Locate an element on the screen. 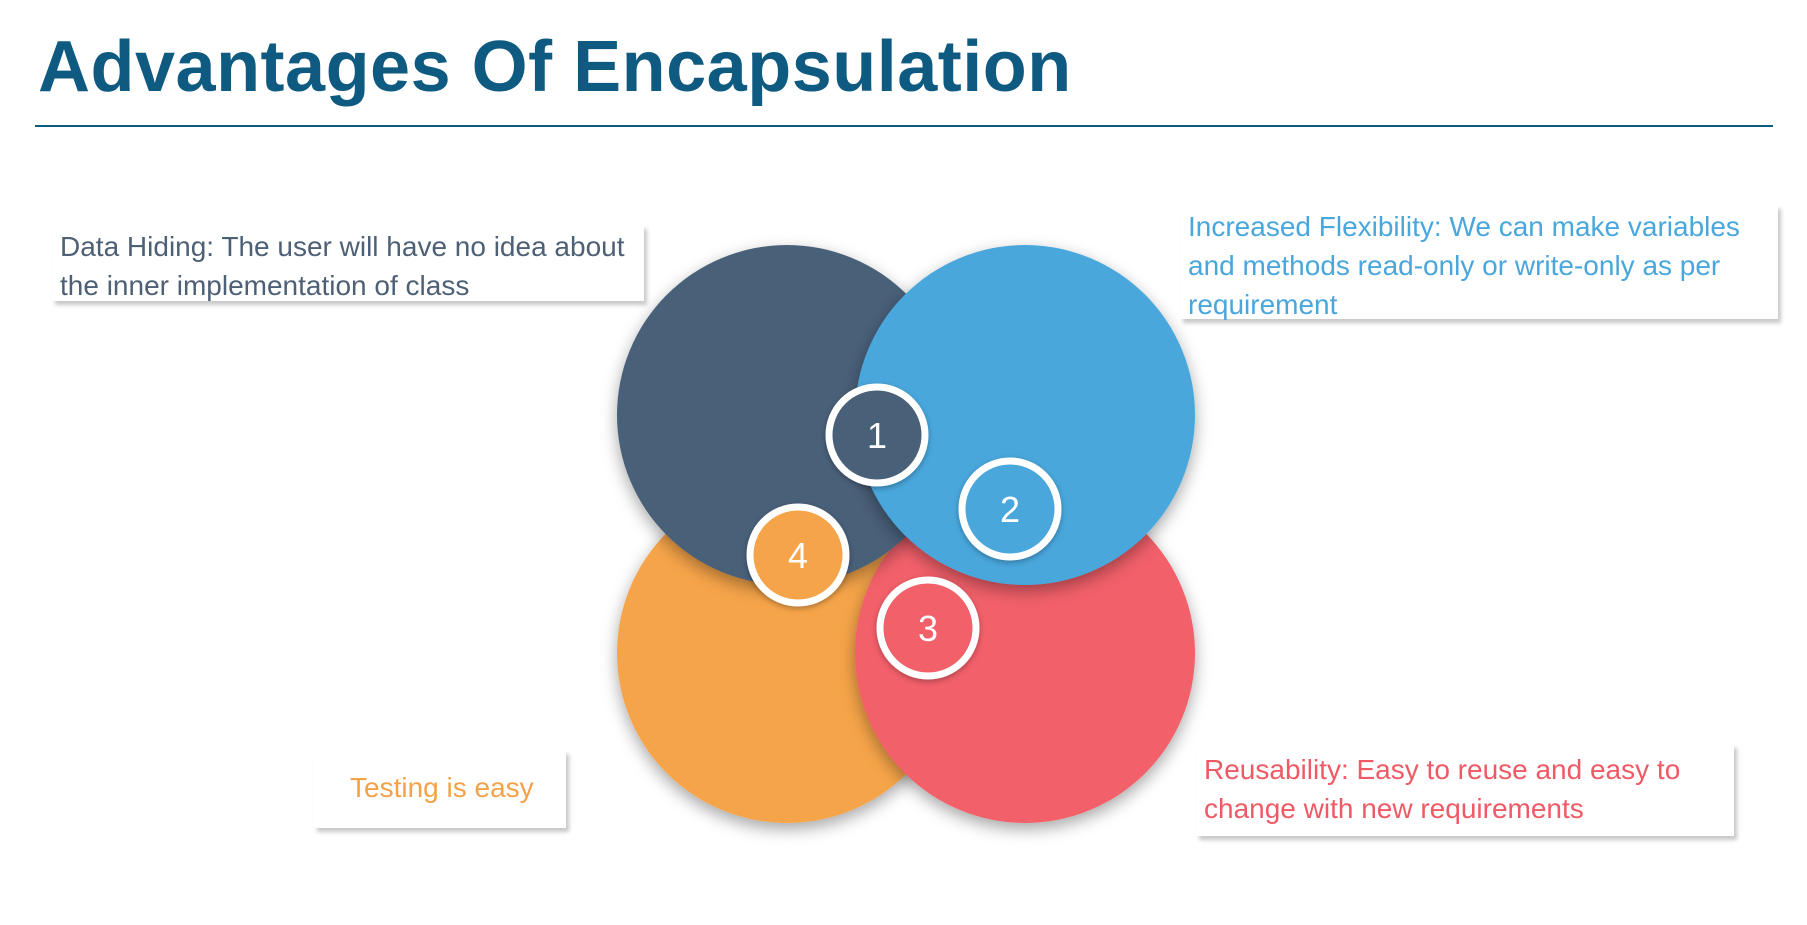 The width and height of the screenshot is (1807, 925). circle-orange is located at coordinates (787, 653).